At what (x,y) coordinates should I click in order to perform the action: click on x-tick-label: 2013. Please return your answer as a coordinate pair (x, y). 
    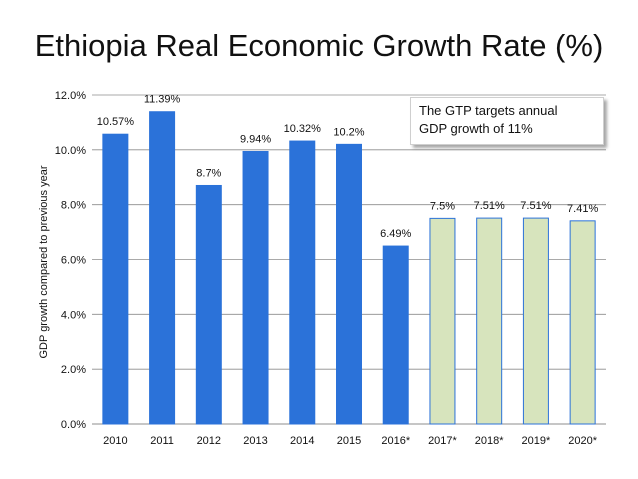
    Looking at the image, I should click on (255, 441).